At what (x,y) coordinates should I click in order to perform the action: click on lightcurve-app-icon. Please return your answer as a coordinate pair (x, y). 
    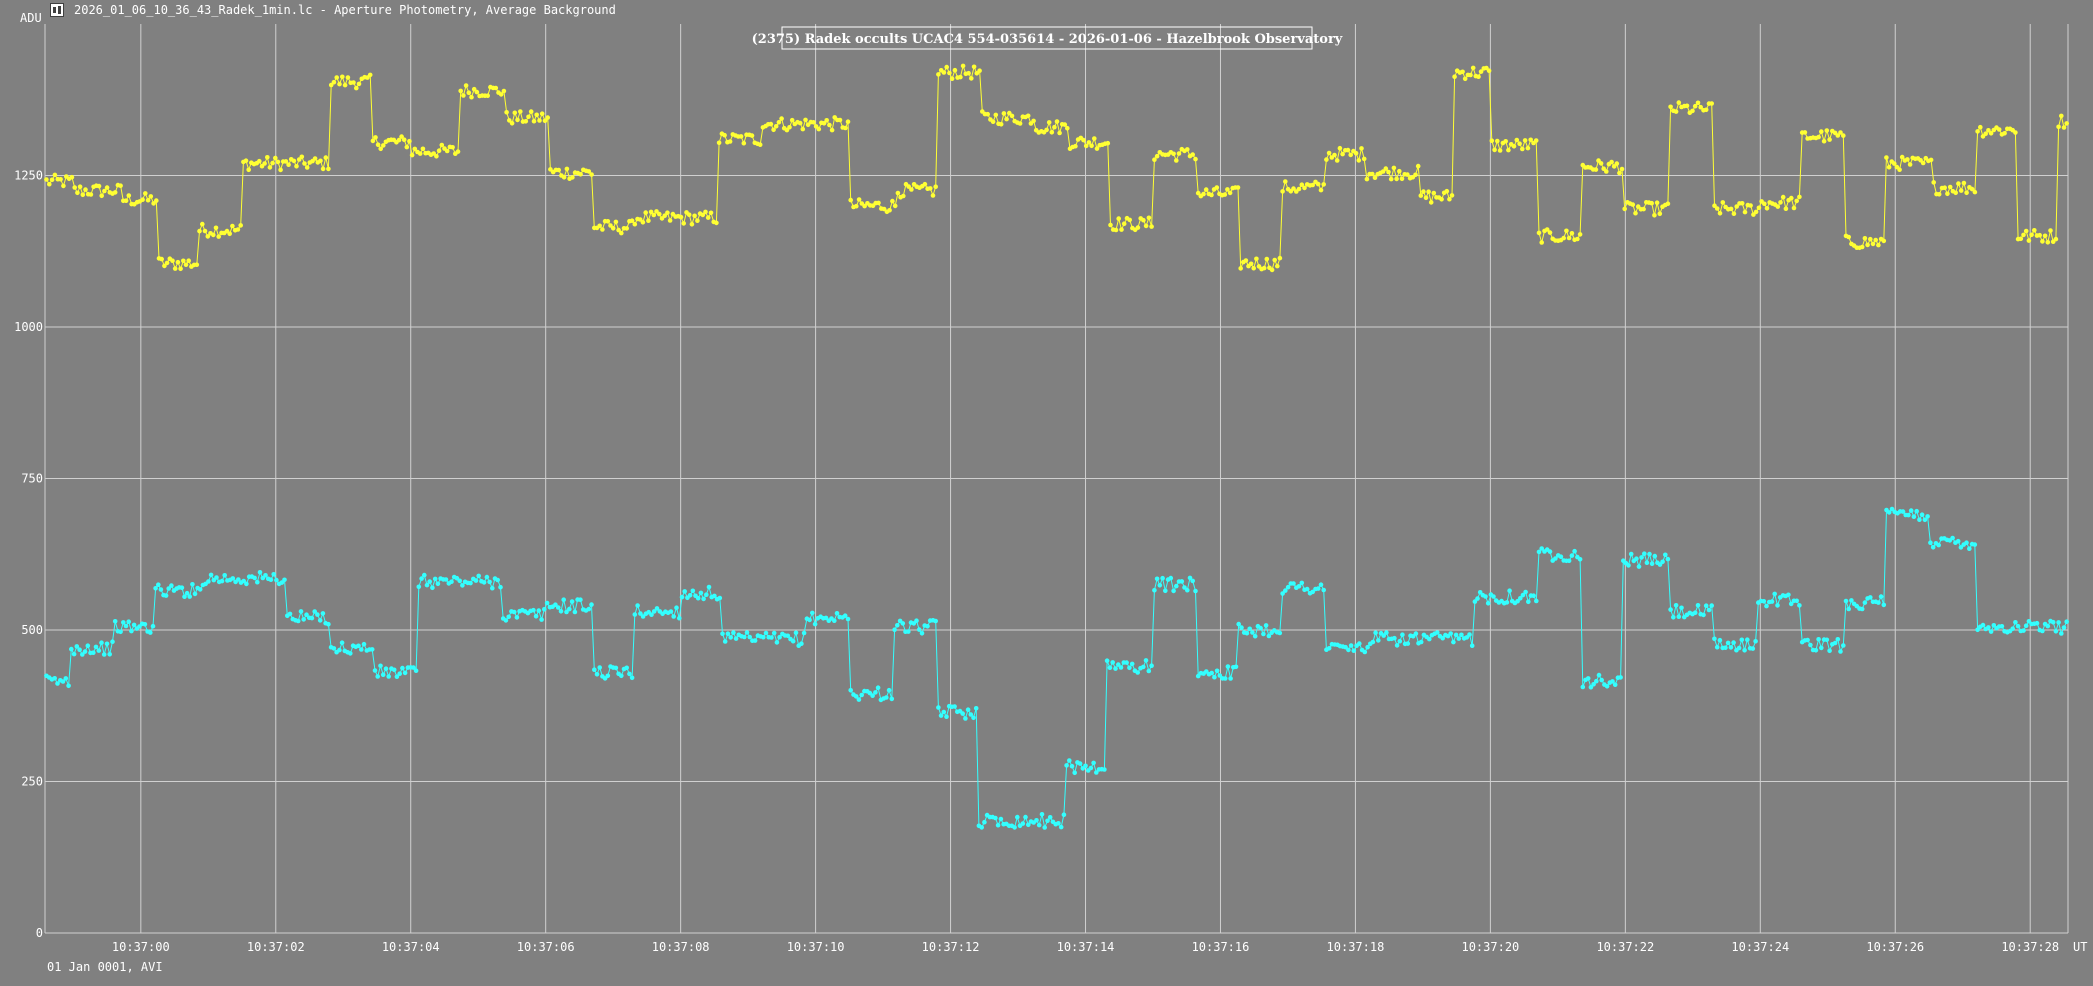
    Looking at the image, I should click on (57, 10).